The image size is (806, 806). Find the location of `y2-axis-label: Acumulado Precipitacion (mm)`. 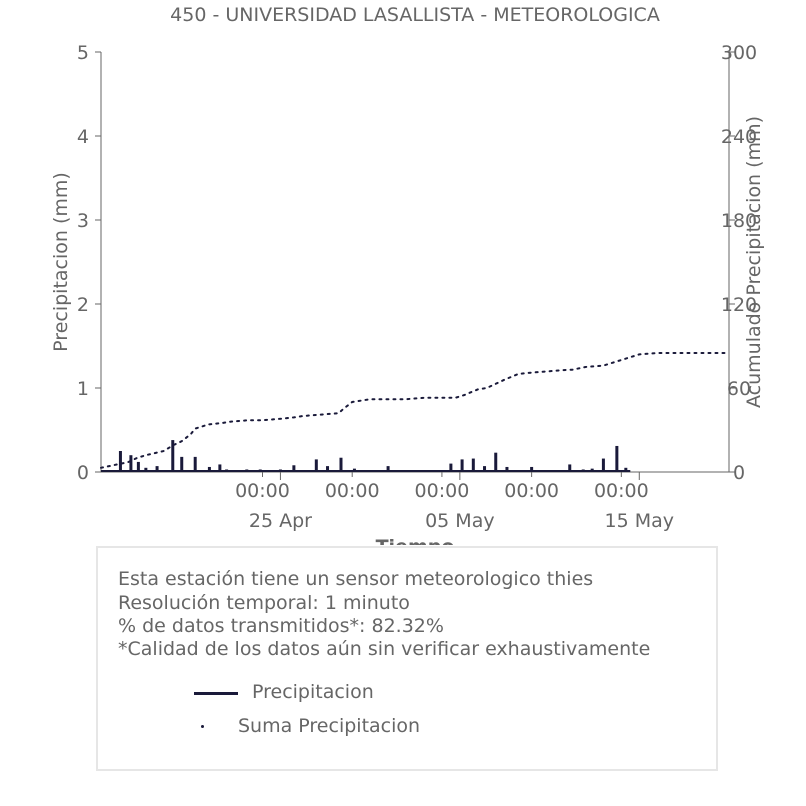

y2-axis-label: Acumulado Precipitacion (mm) is located at coordinates (754, 262).